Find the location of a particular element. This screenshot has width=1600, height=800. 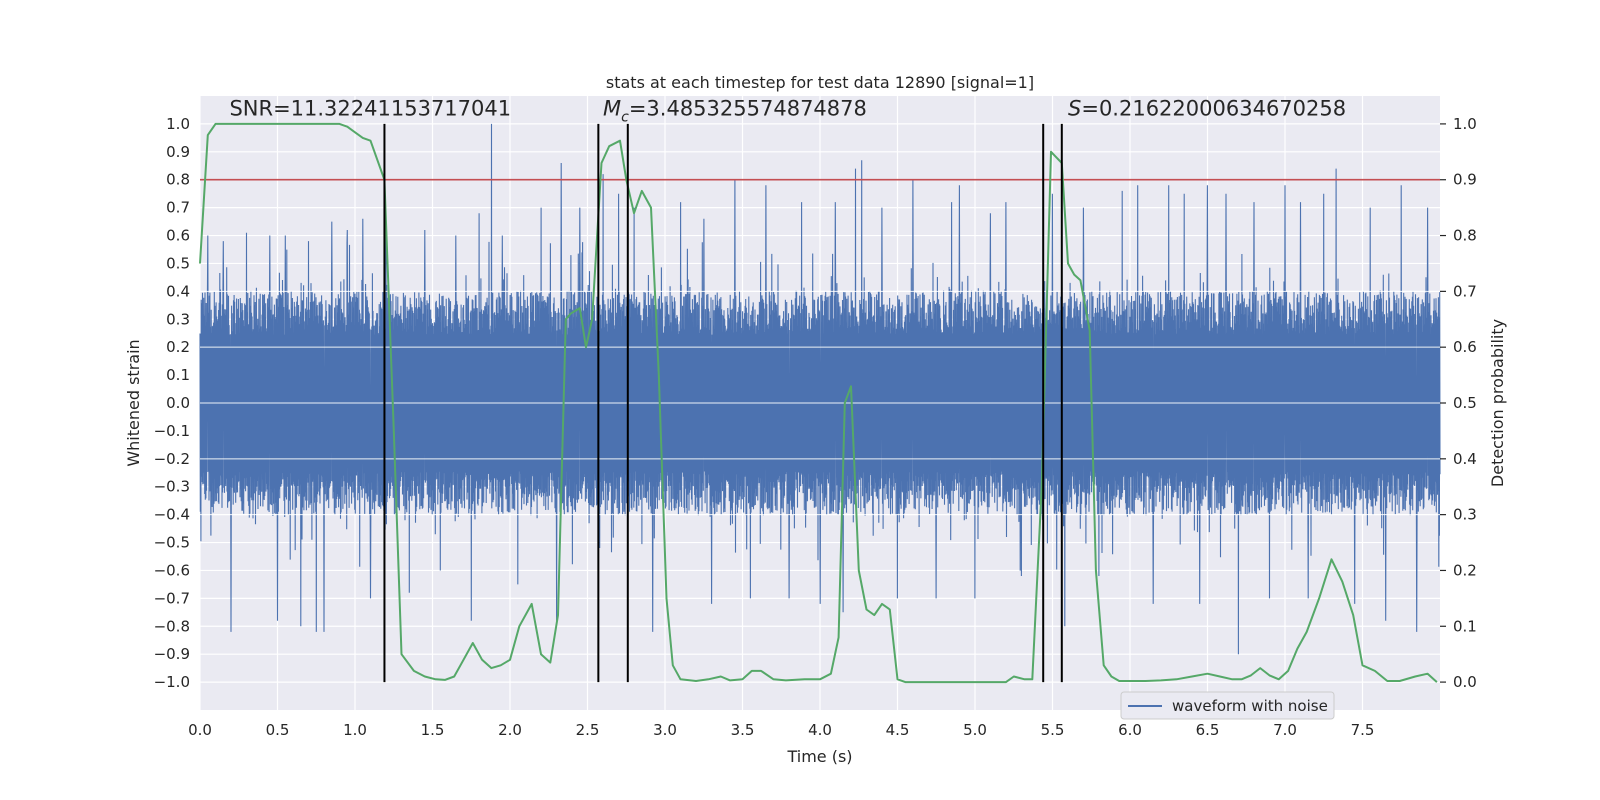

chirp-mass-symbol: M is located at coordinates (612, 109).